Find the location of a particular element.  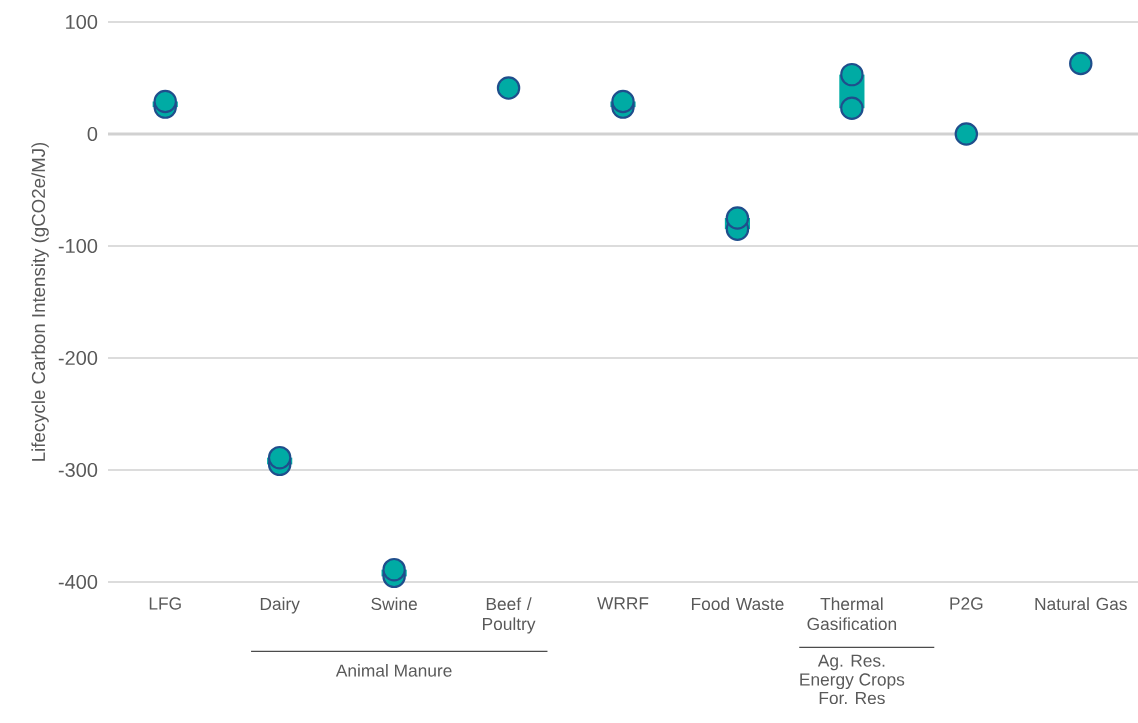

y-tick-label: -400 is located at coordinates (78, 582).